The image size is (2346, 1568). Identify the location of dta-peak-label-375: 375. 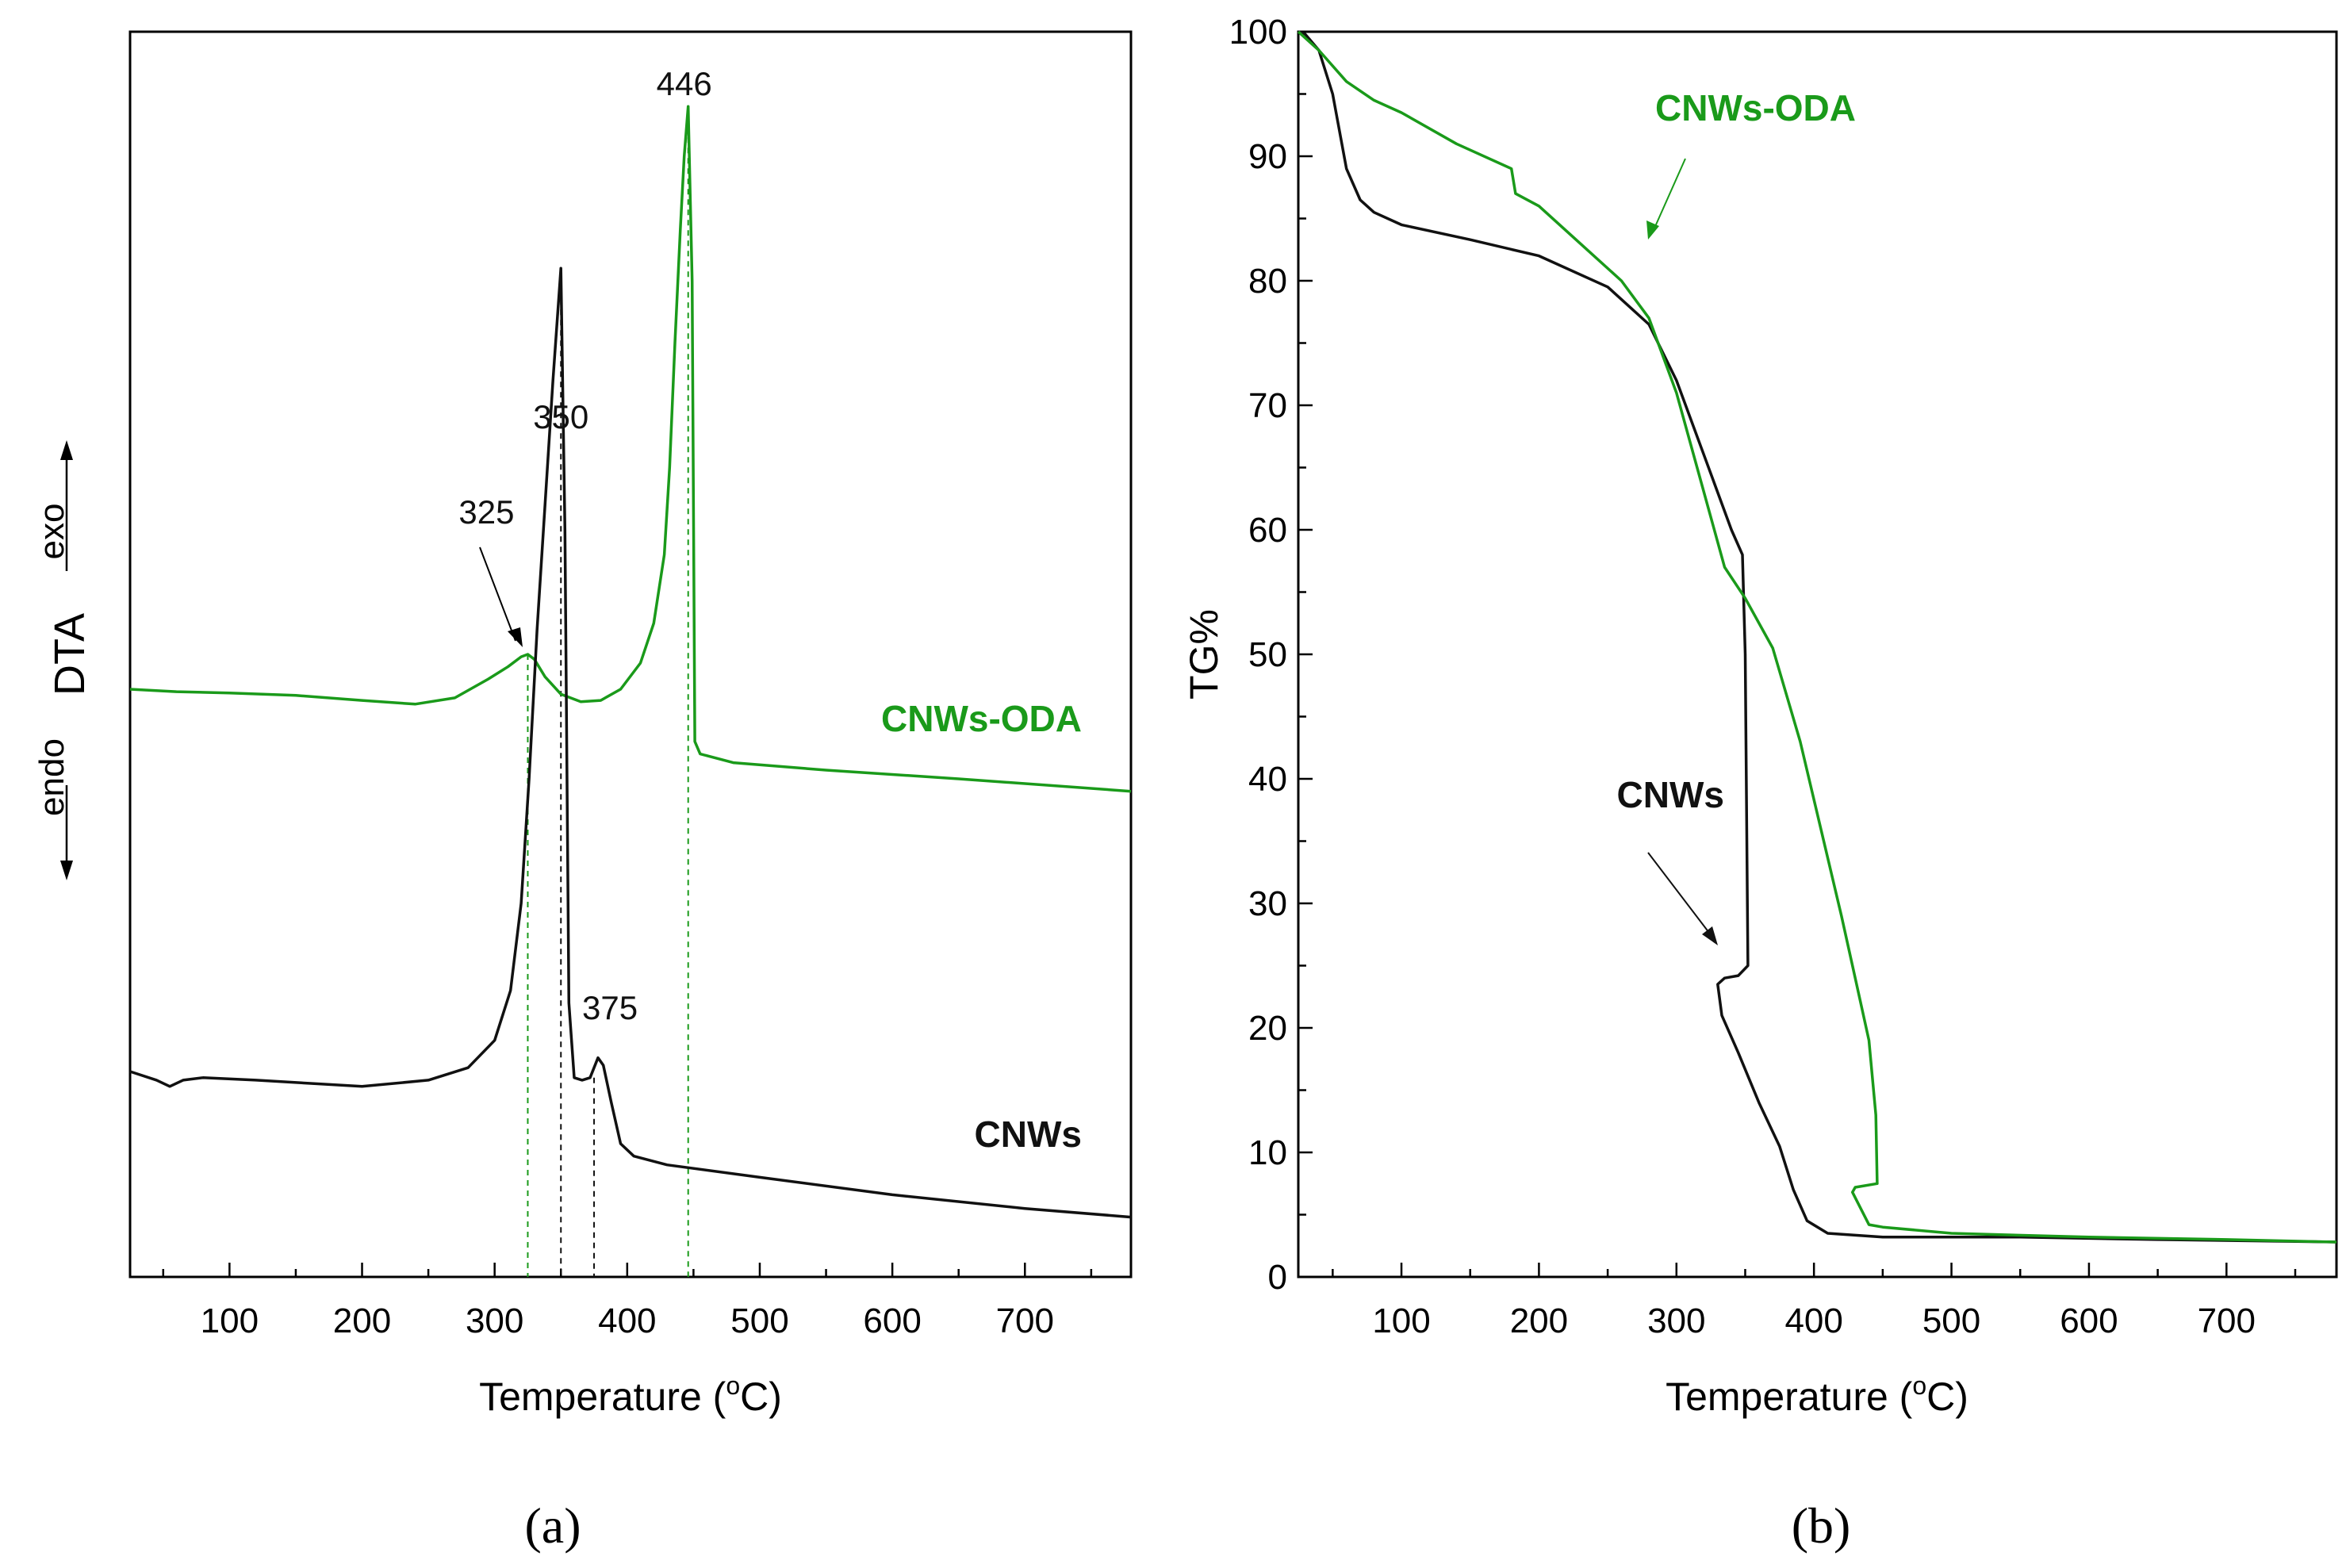
(610, 1007).